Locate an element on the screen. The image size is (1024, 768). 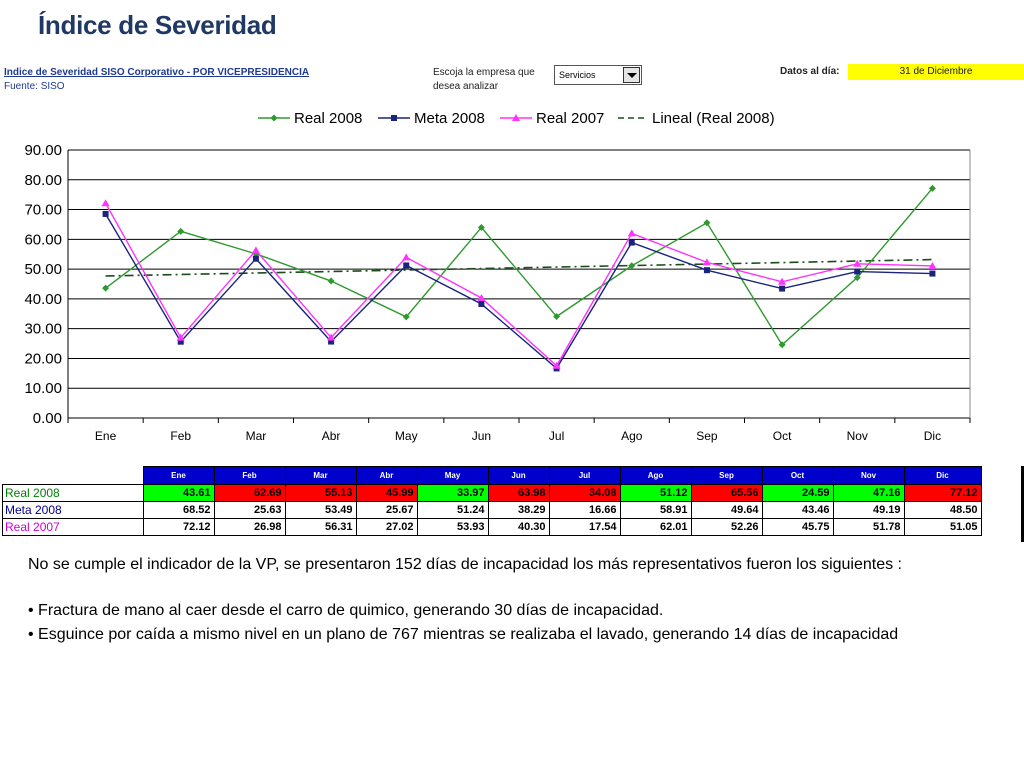
table-cell: 25.63 is located at coordinates (249, 510).